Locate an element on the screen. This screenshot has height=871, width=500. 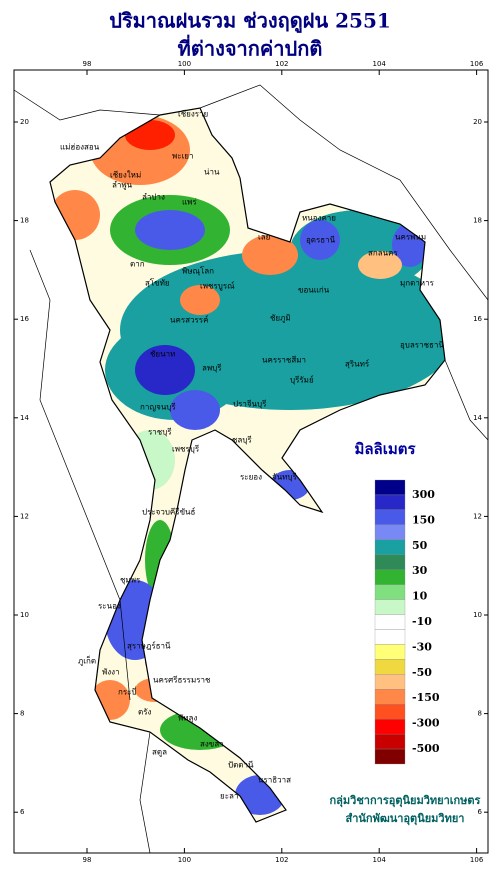
province: อุบลราชธานี is located at coordinates (422, 345).